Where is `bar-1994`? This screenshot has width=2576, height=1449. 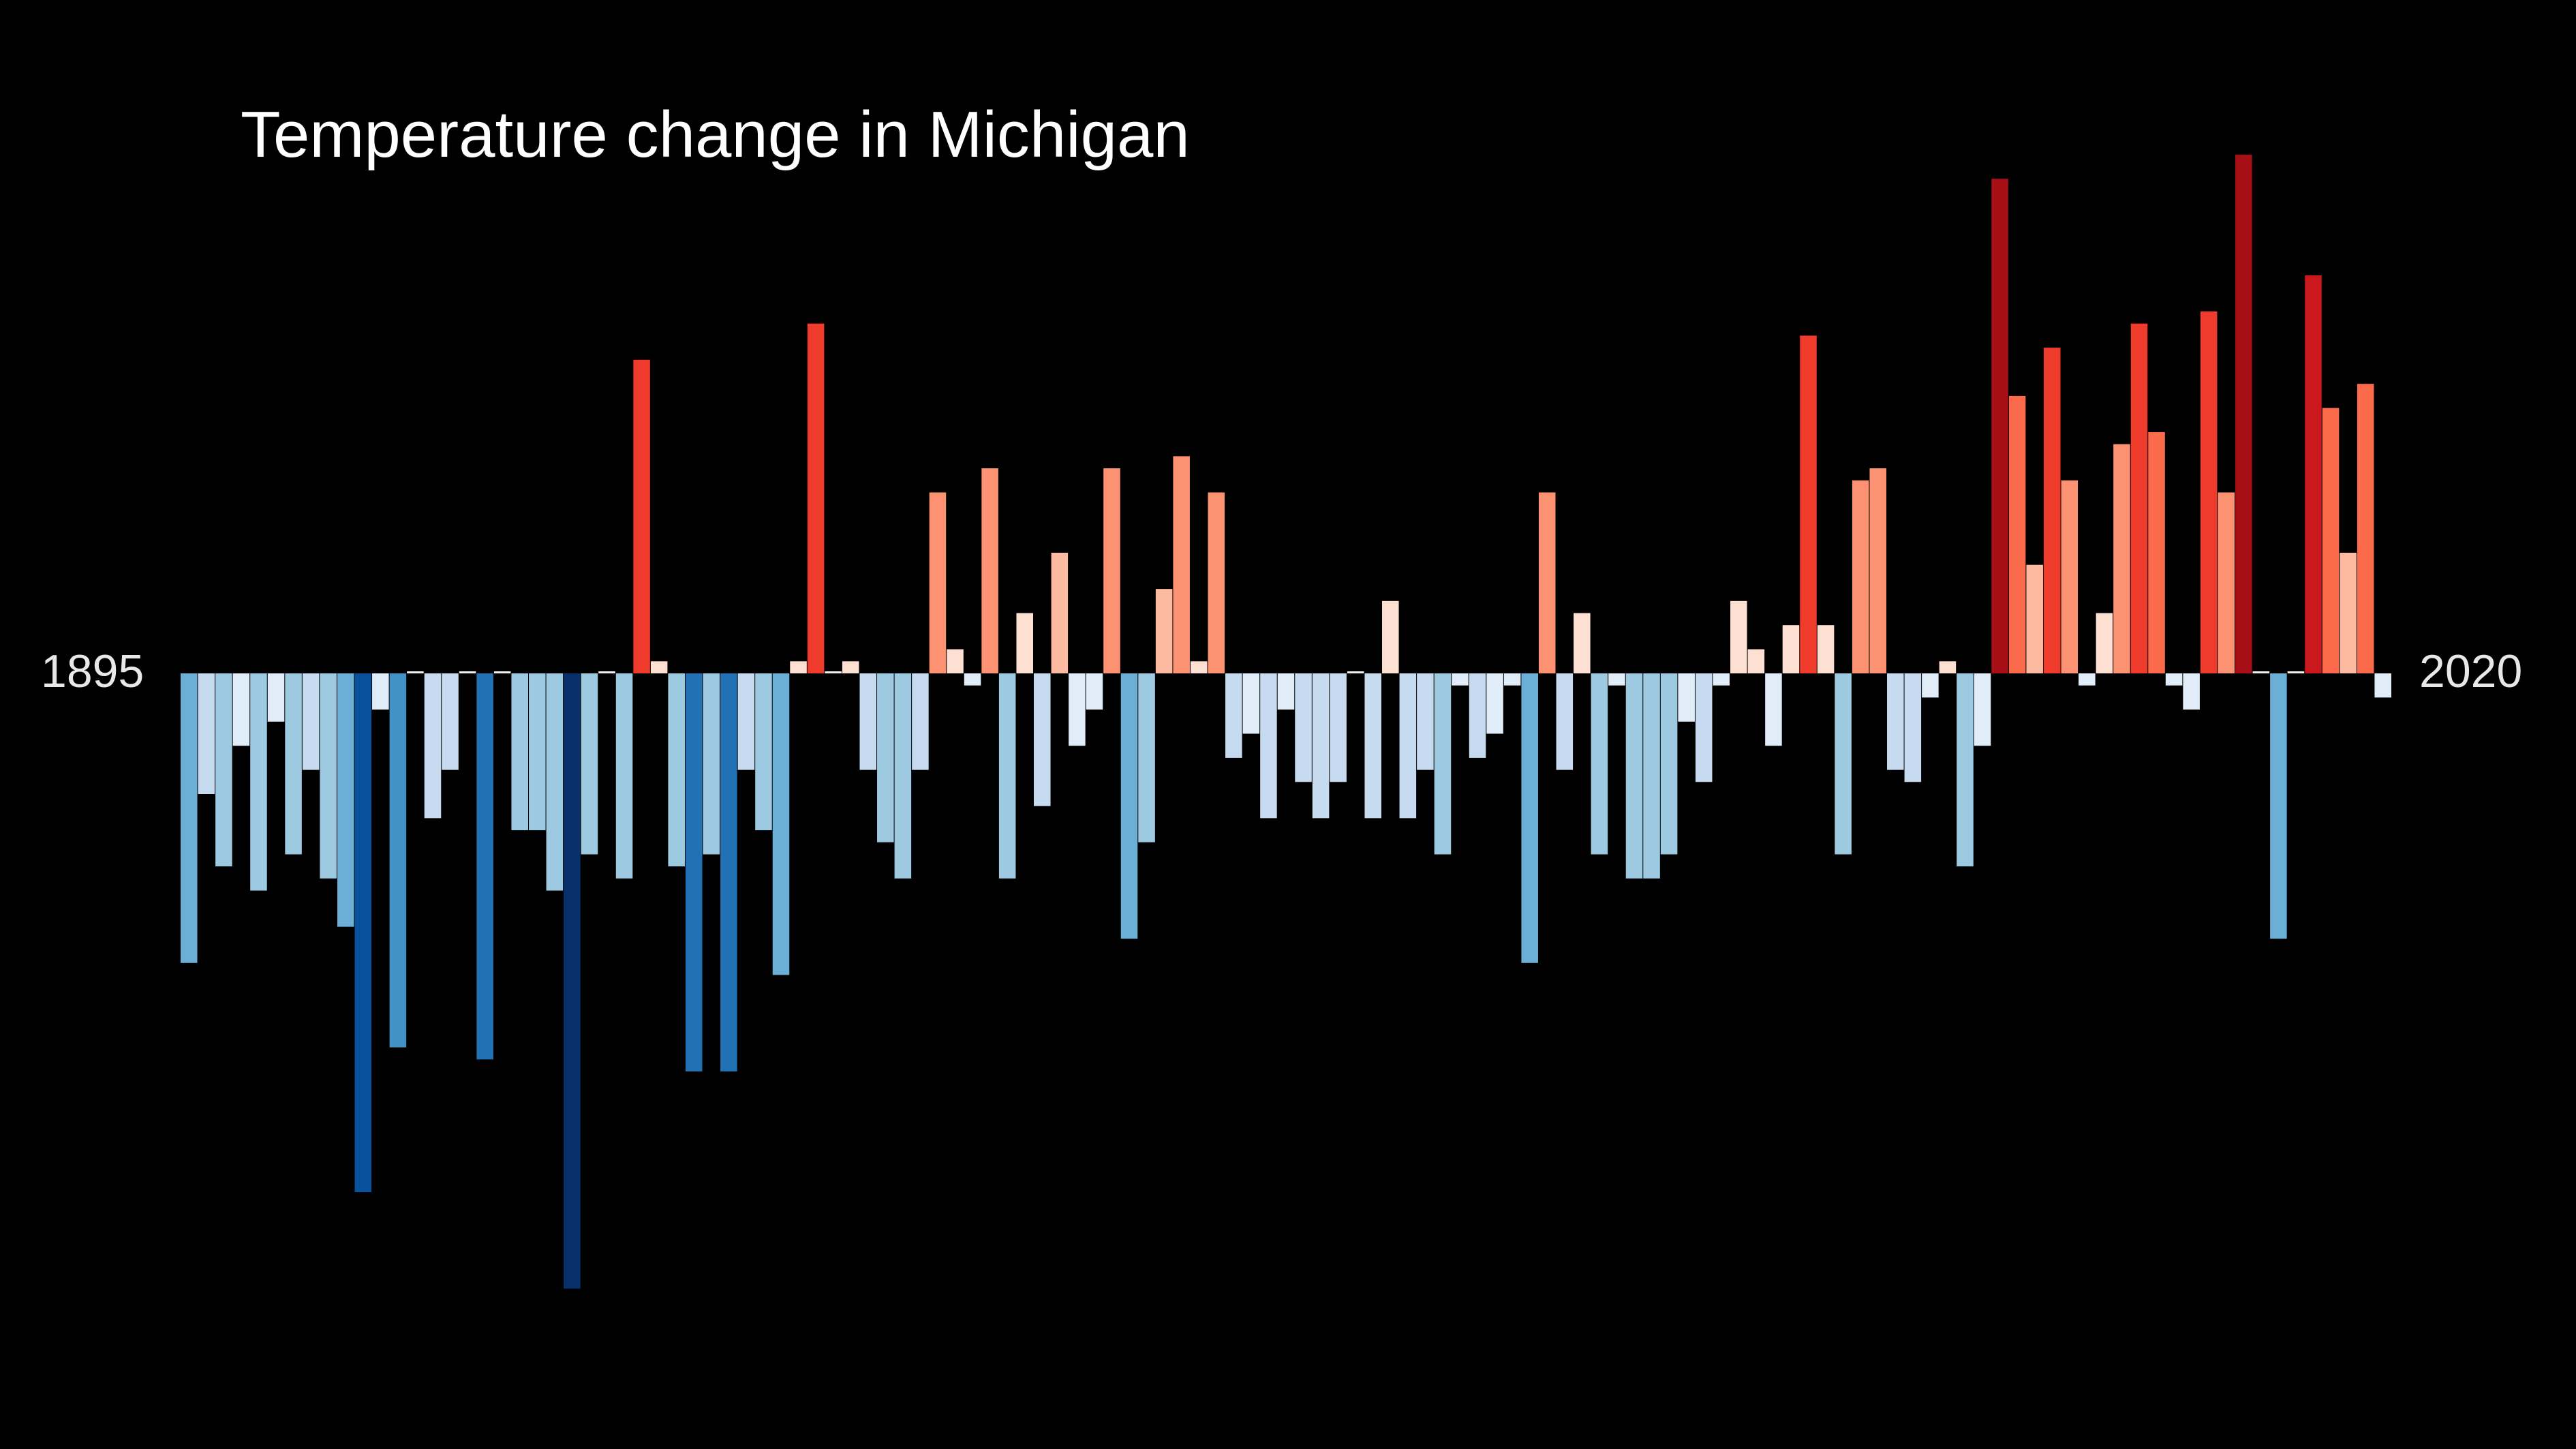
bar-1994 is located at coordinates (1913, 727).